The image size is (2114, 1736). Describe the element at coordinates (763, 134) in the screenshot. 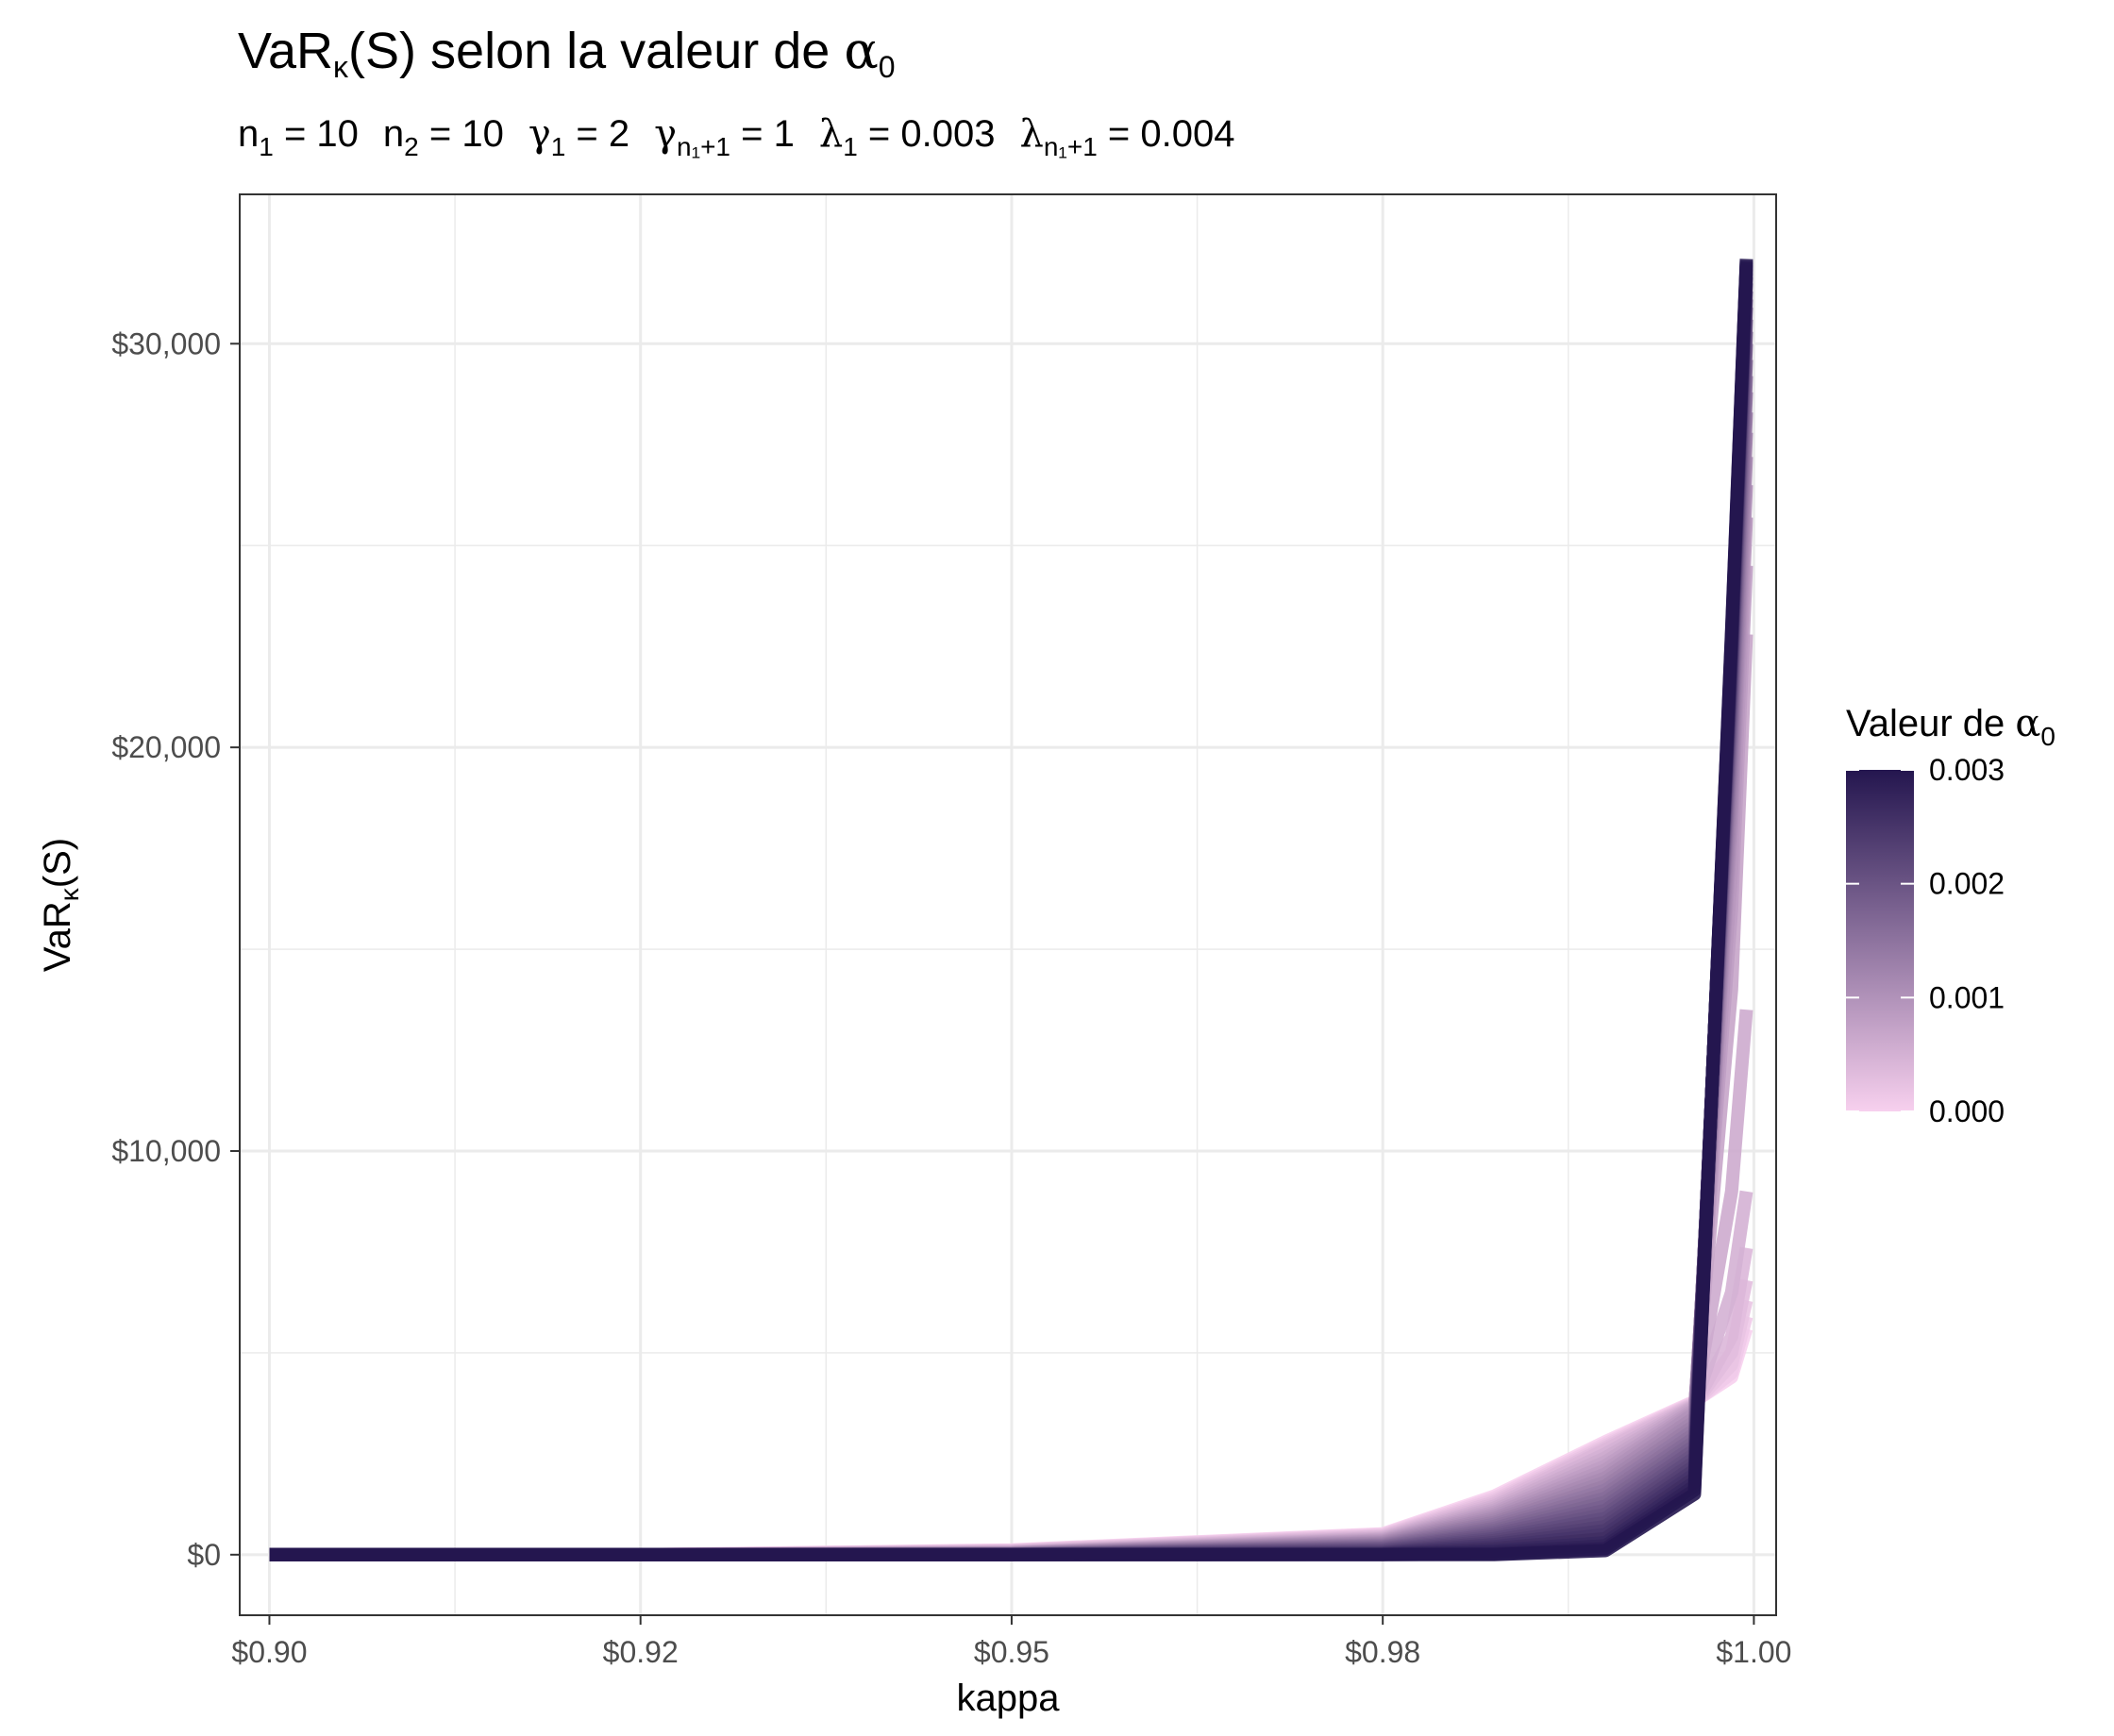

I see `subtitle-param-value: = 1` at that location.